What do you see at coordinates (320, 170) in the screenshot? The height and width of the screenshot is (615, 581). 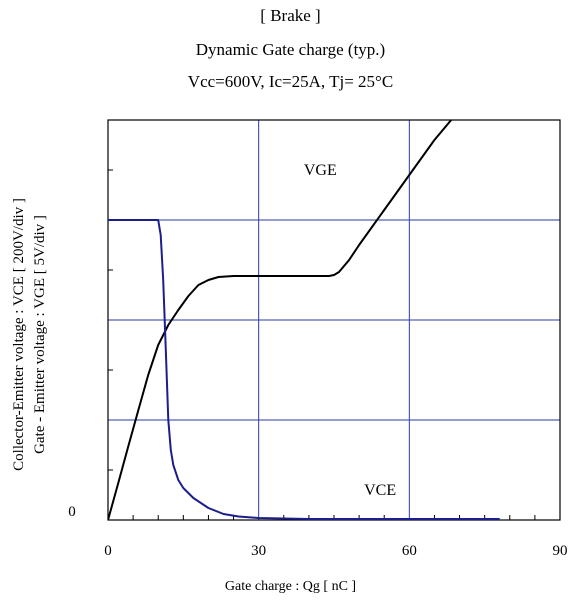 I see `vge-label: VGE` at bounding box center [320, 170].